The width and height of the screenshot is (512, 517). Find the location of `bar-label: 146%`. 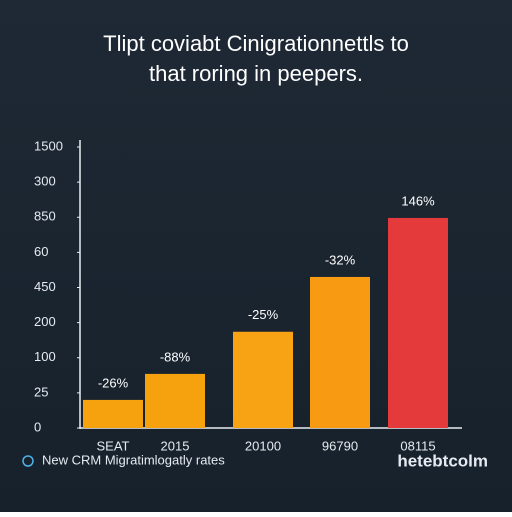

bar-label: 146% is located at coordinates (418, 200).